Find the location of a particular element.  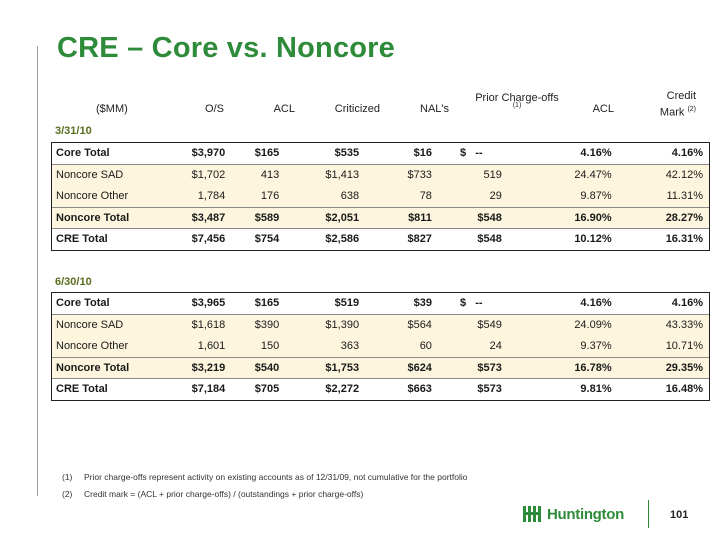

cell-acl-pct: 4.16% is located at coordinates (562, 303).